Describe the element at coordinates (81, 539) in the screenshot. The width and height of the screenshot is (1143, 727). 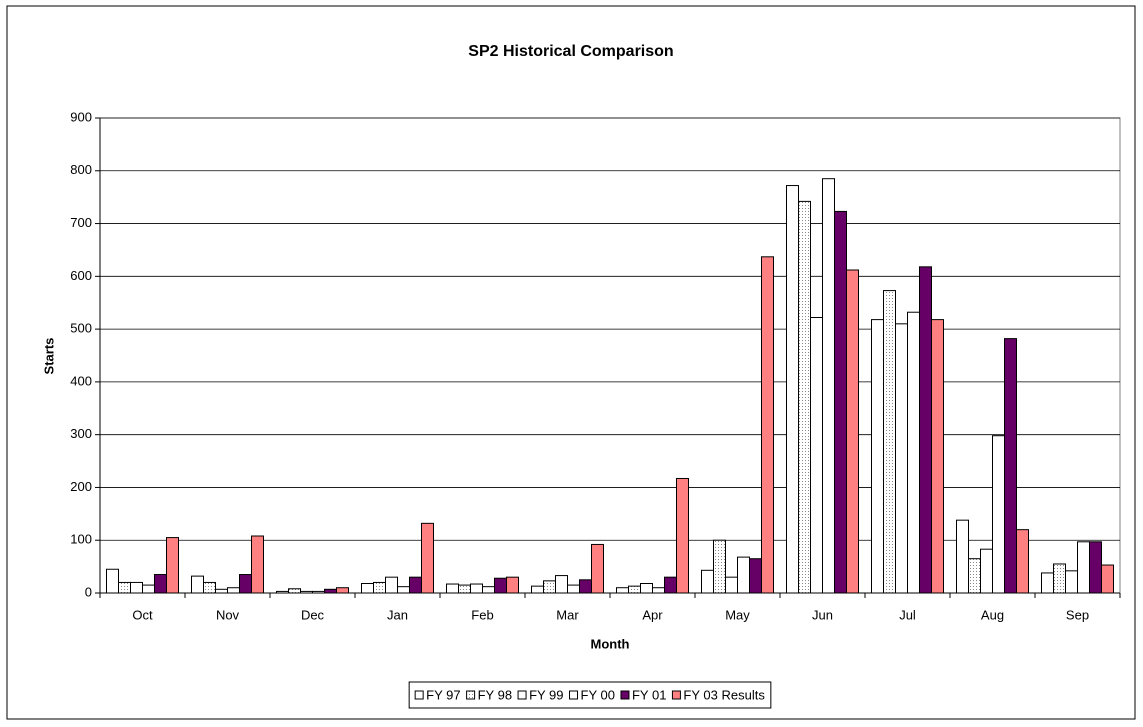
I see `y-tick-label: 100` at that location.